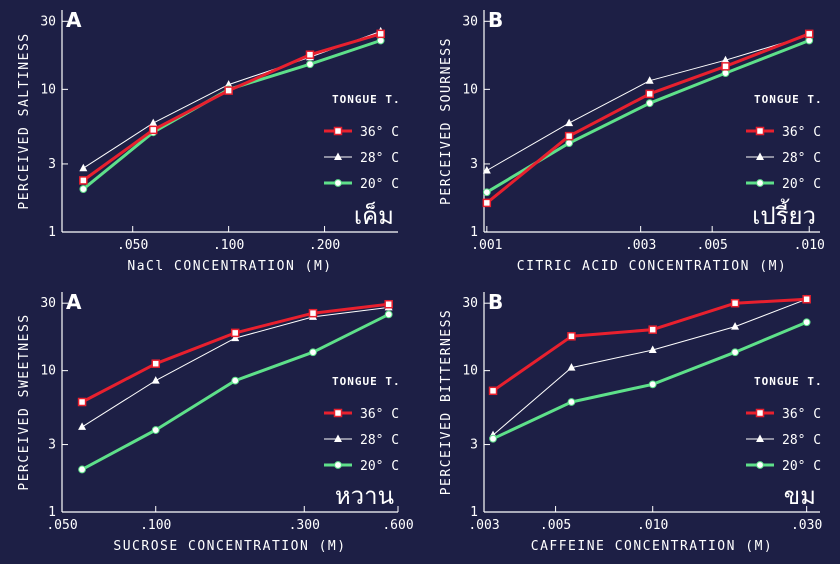 The height and width of the screenshot is (564, 840). Describe the element at coordinates (652, 266) in the screenshot. I see `x-axis-label: CITRIC ACID CONCENTRATION (M)` at that location.